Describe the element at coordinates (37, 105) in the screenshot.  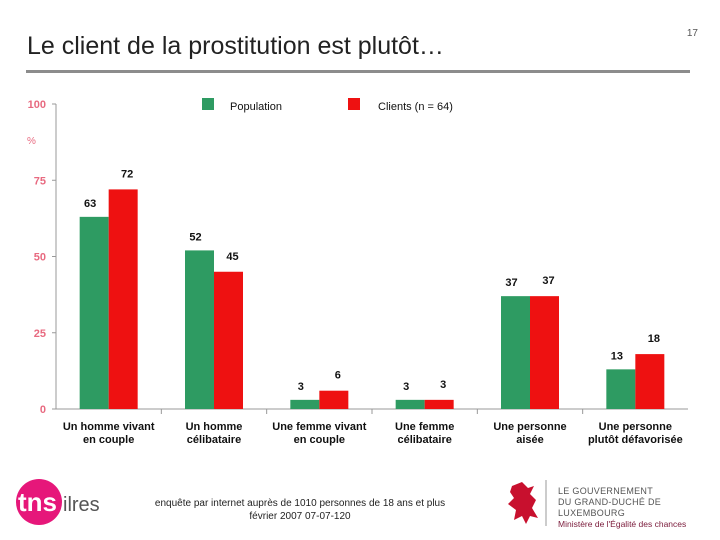
I see `y-tick-label: 100` at that location.